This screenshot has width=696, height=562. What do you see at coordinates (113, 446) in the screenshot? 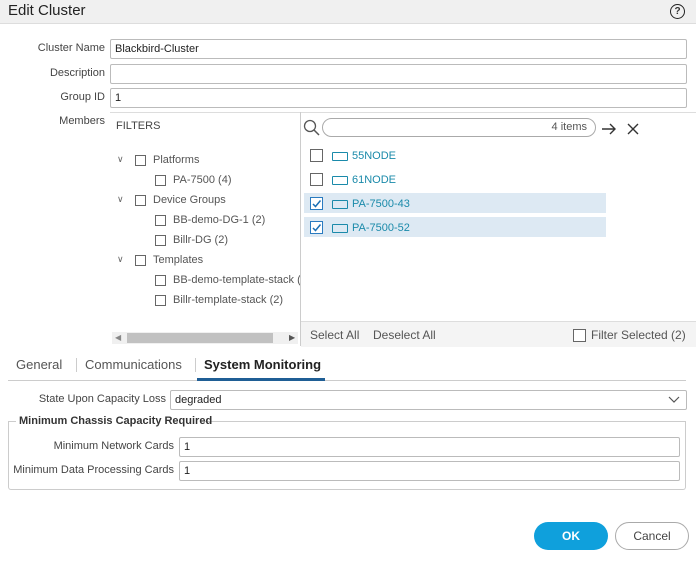
I see `field-label: Minimum Network Cards` at bounding box center [113, 446].